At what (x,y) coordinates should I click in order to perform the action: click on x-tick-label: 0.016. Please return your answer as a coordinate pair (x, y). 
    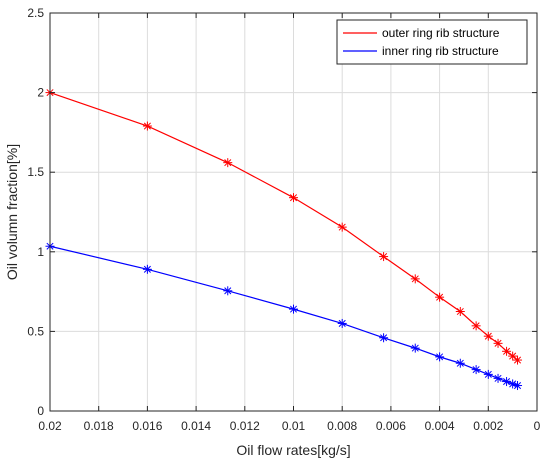
    Looking at the image, I should click on (147, 426).